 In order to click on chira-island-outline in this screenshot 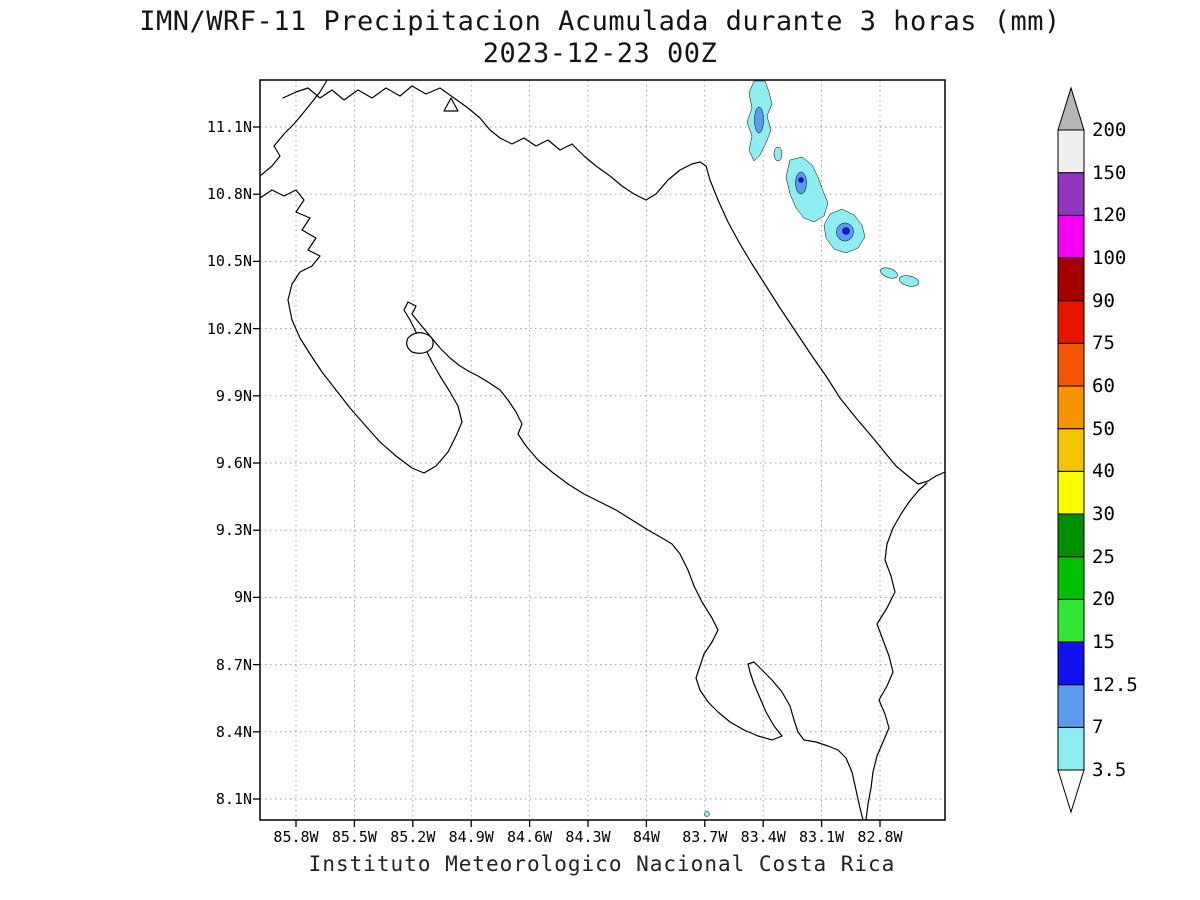, I will do `click(420, 343)`.